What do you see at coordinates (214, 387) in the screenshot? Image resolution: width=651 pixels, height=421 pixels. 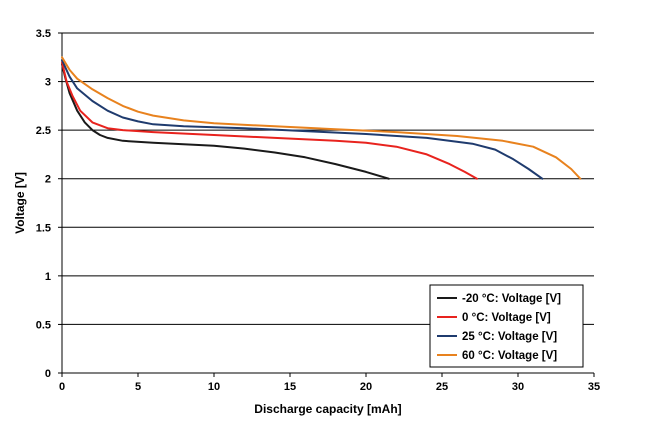 I see `x-tick-label-2: 10` at bounding box center [214, 387].